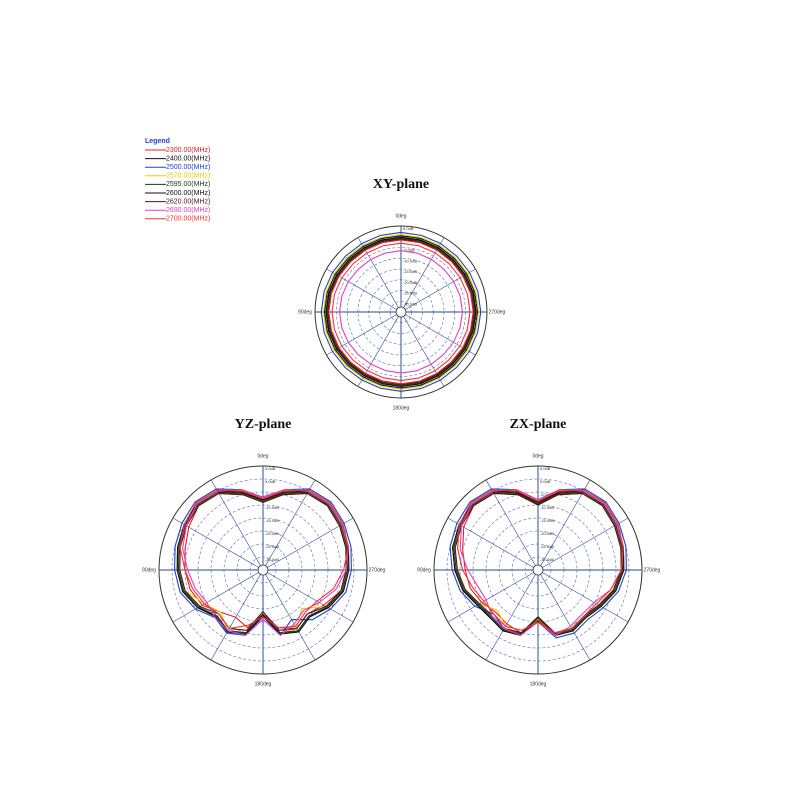  I want to click on plot-title: XY-plane, so click(401, 184).